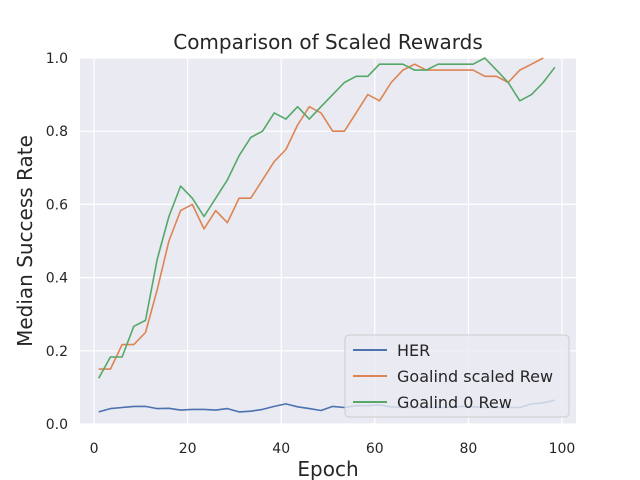 This screenshot has width=640, height=480. I want to click on chart-title: Comparison of Scaled Rewards, so click(328, 42).